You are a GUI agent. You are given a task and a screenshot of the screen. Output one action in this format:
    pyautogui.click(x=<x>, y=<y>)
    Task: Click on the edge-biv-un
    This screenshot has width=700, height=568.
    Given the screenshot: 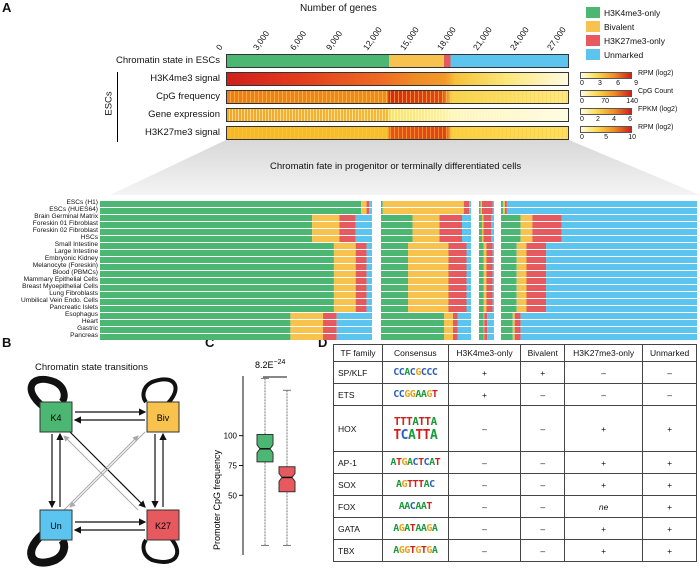 What is the action you would take?
    pyautogui.click(x=107, y=469)
    